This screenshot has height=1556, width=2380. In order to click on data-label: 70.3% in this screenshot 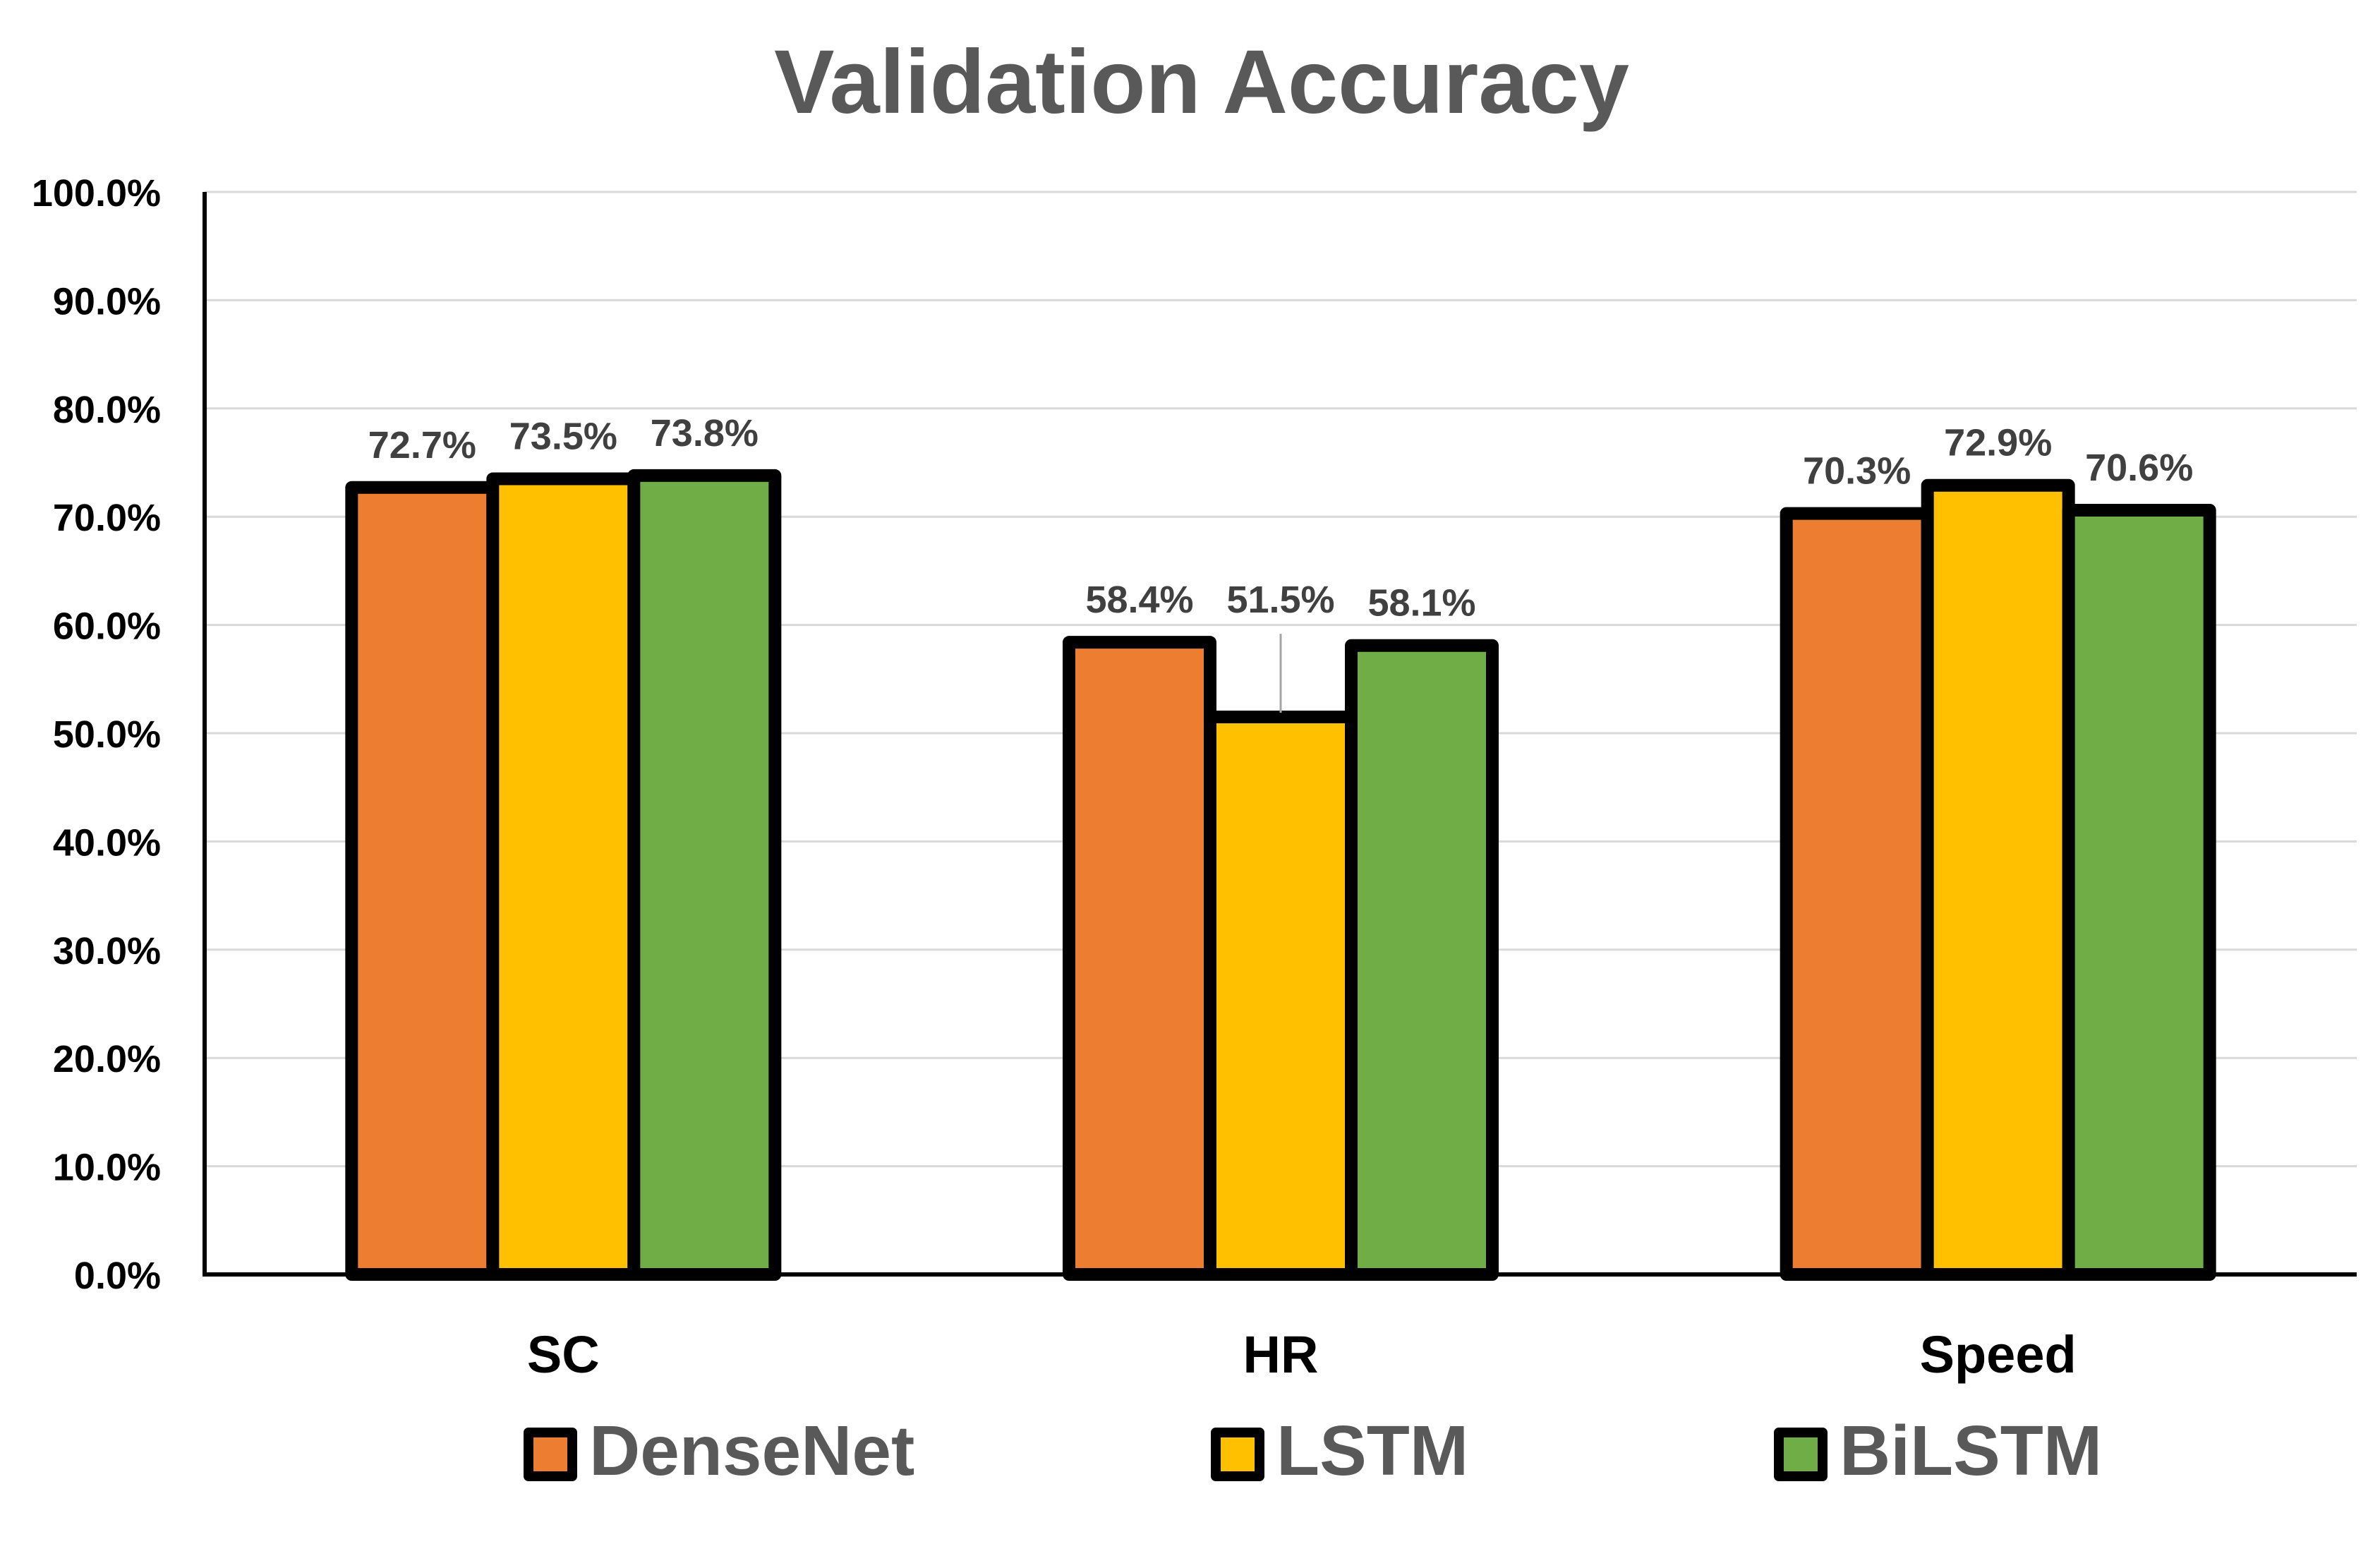, I will do `click(1857, 471)`.